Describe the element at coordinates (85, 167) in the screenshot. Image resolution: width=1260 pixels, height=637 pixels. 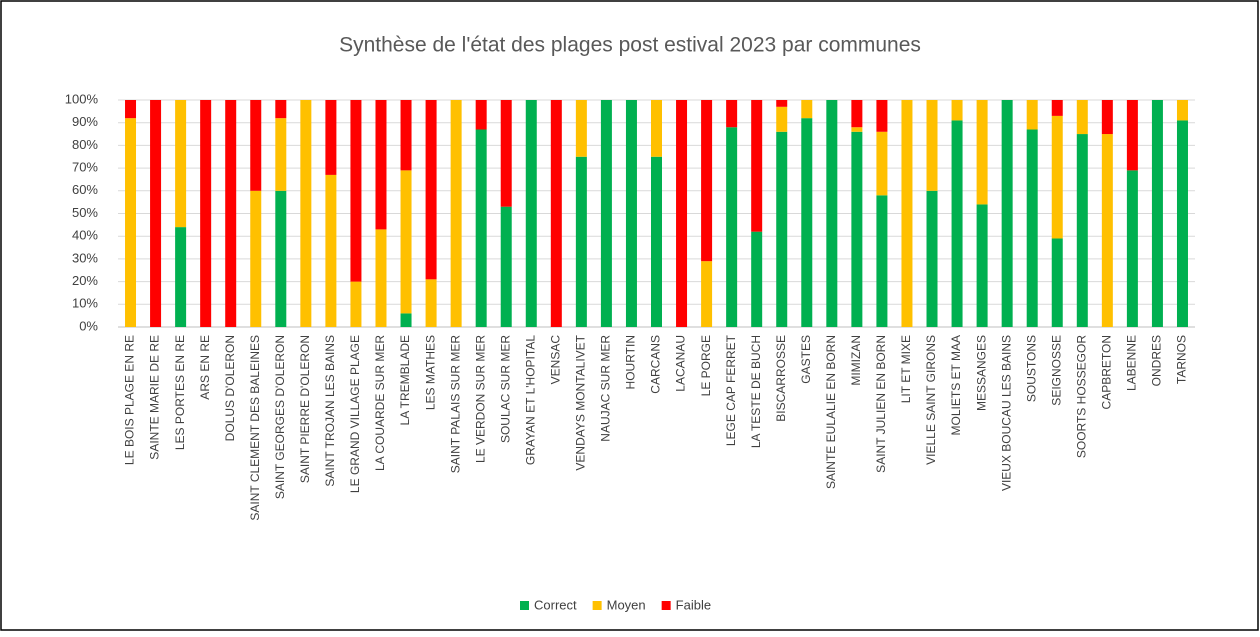
I see `y-tick-label: 70%` at that location.